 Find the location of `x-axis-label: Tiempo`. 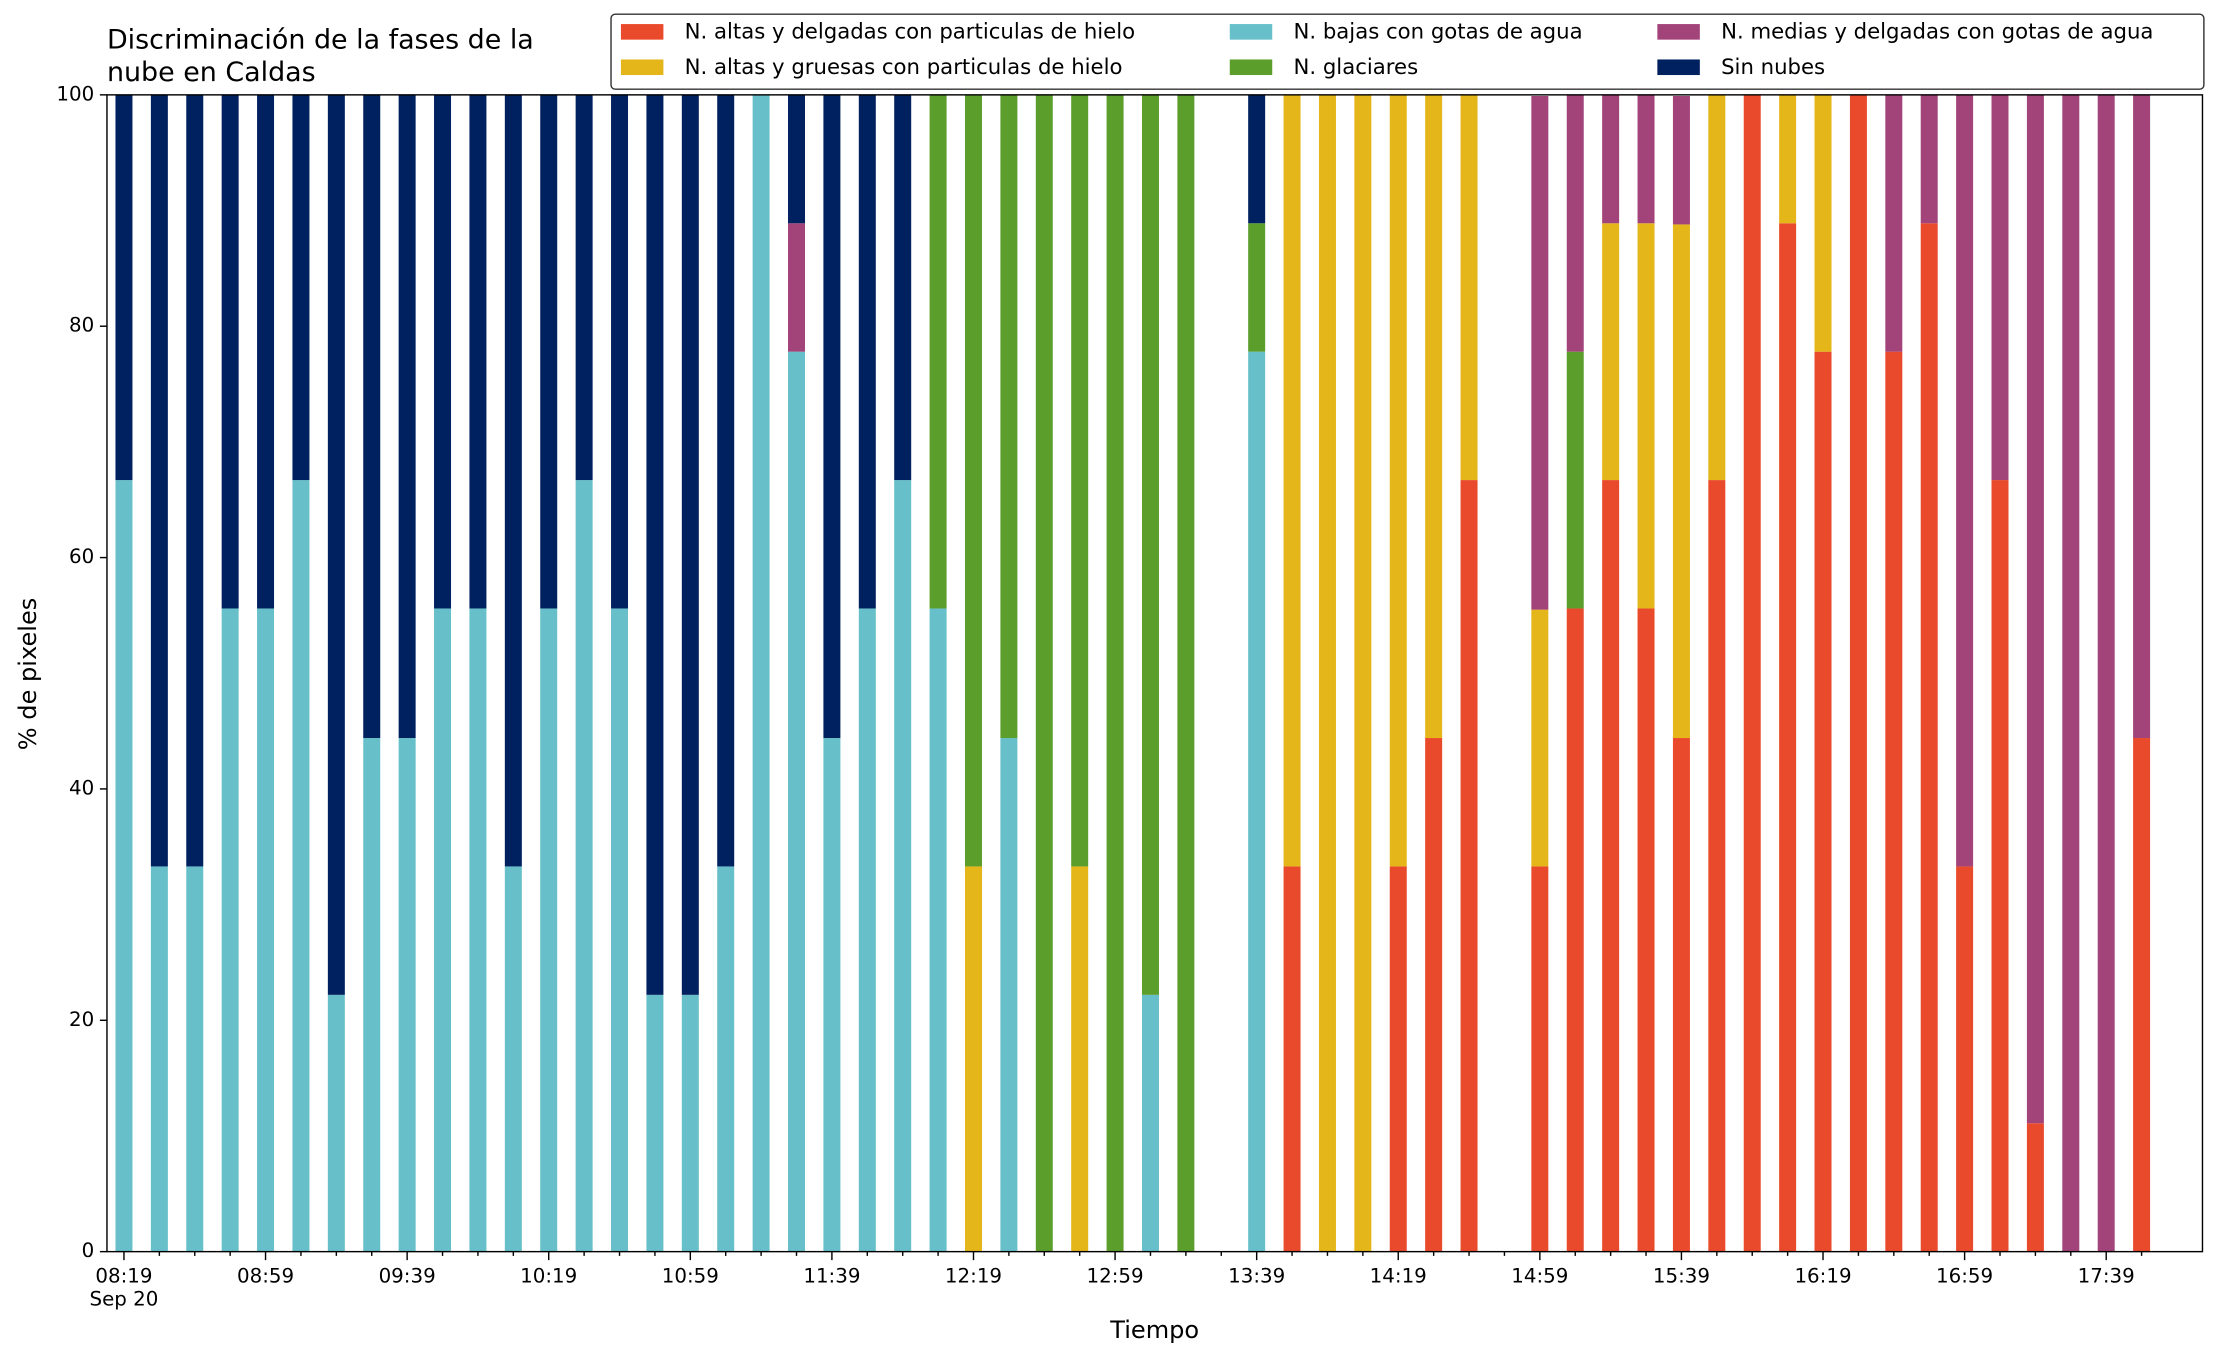

x-axis-label: Tiempo is located at coordinates (1154, 1330).